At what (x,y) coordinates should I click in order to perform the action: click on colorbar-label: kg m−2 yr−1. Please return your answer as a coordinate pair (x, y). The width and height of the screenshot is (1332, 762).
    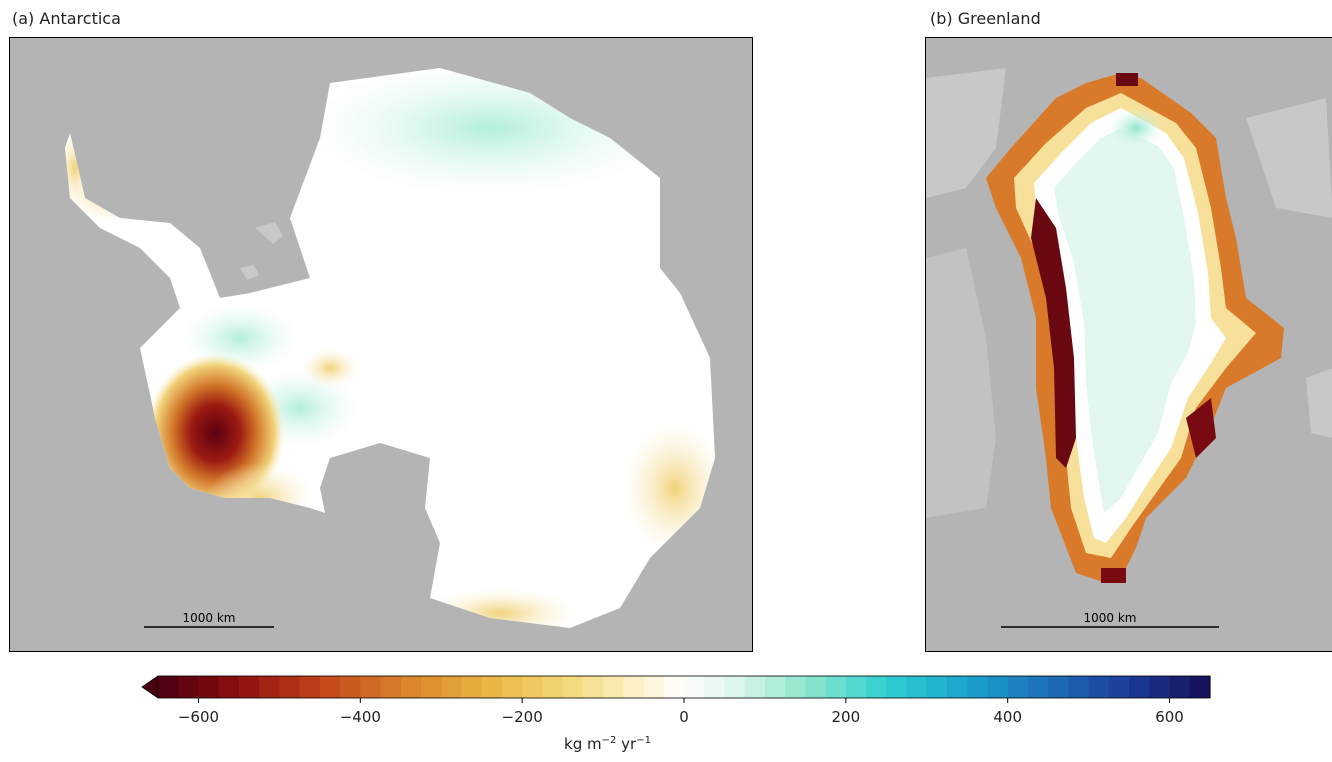
    Looking at the image, I should click on (607, 744).